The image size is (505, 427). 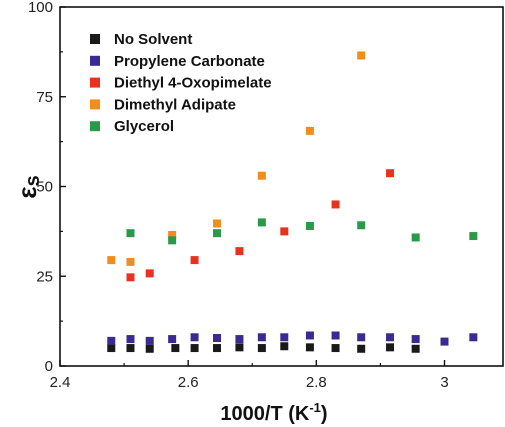 I want to click on x-tick-label: 2.8, so click(x=316, y=382).